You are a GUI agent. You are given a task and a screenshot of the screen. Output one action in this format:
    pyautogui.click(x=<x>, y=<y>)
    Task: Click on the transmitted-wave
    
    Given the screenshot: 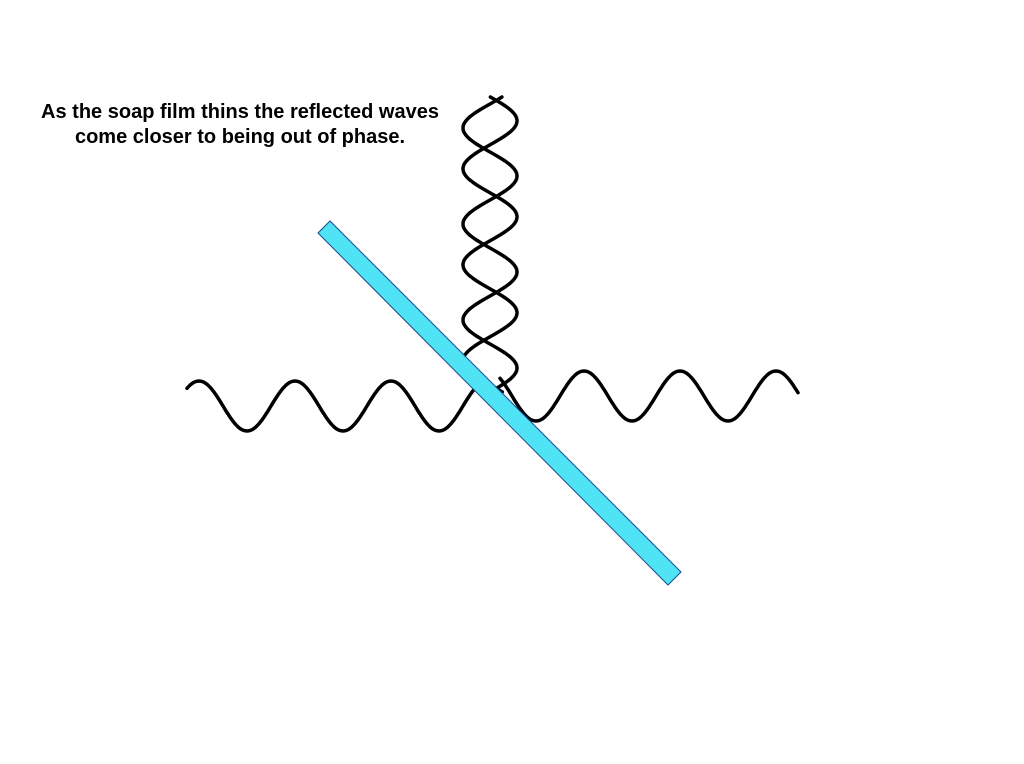 What is the action you would take?
    pyautogui.click(x=649, y=396)
    